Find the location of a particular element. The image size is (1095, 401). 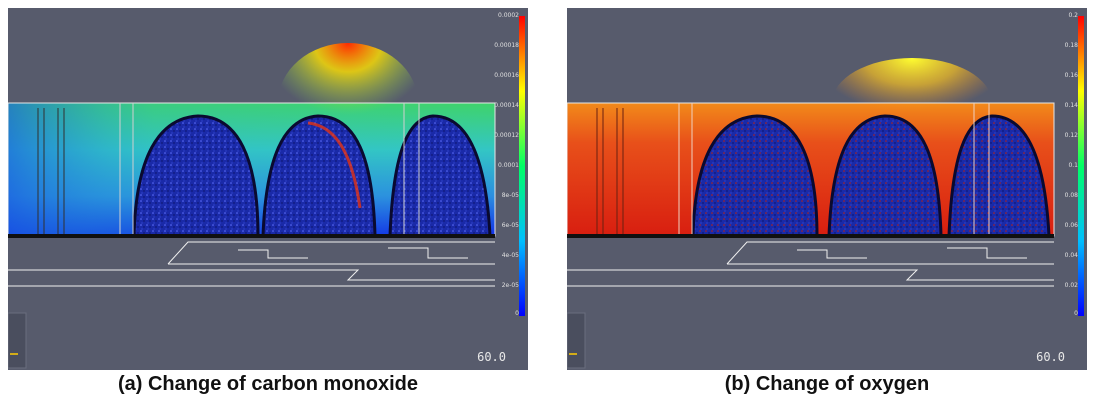

colorbar-tick-label: 8e-05 is located at coordinates (510, 195).